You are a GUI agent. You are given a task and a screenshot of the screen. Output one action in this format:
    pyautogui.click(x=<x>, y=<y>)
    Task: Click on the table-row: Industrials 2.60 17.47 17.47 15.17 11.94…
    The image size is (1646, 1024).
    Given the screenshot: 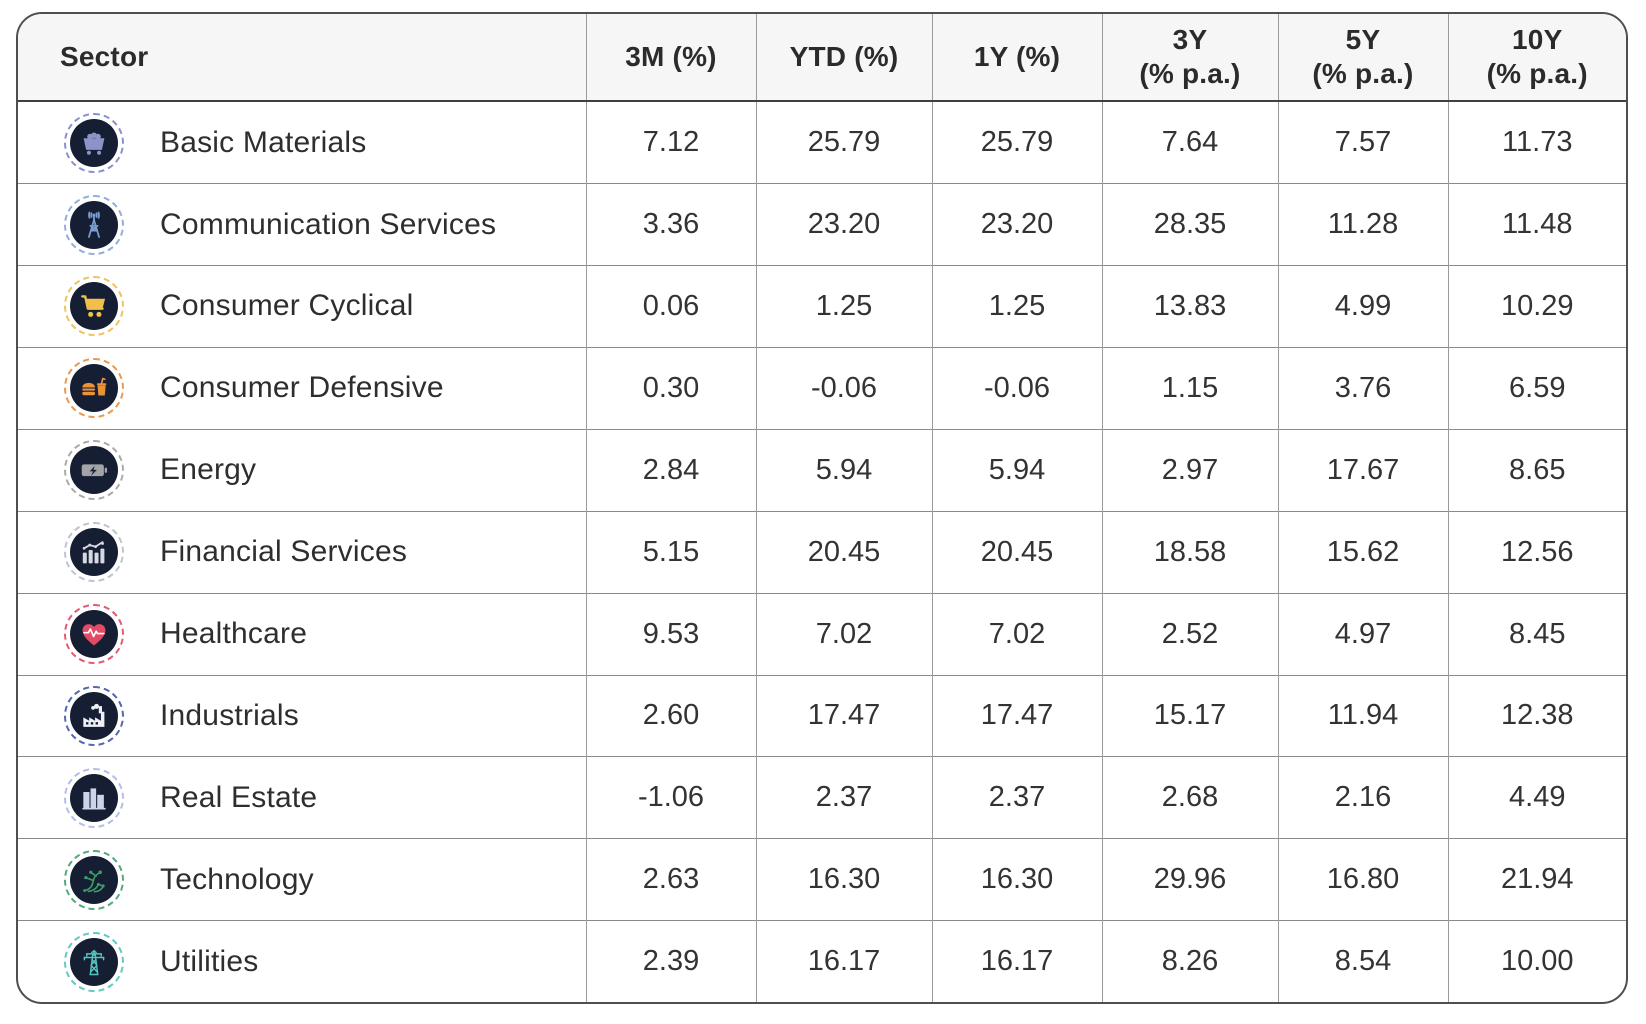 What is the action you would take?
    pyautogui.click(x=822, y=715)
    